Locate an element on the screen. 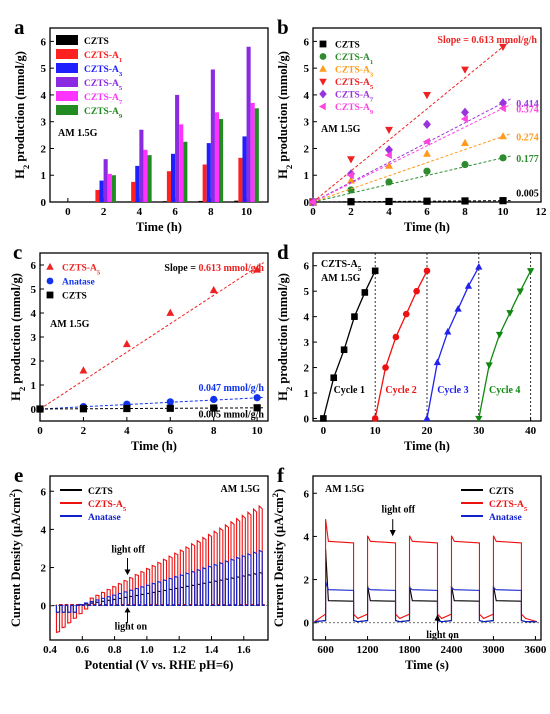  plot-frame is located at coordinates (159, 115).